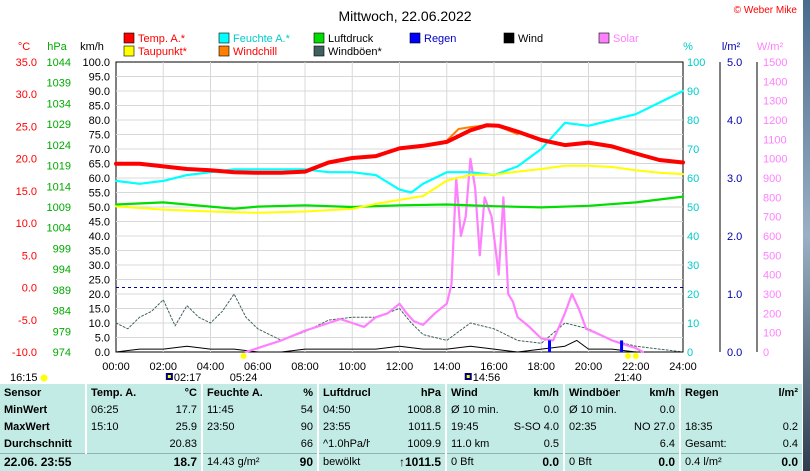 The height and width of the screenshot is (471, 810). I want to click on tick-label: 1034, so click(59, 104).